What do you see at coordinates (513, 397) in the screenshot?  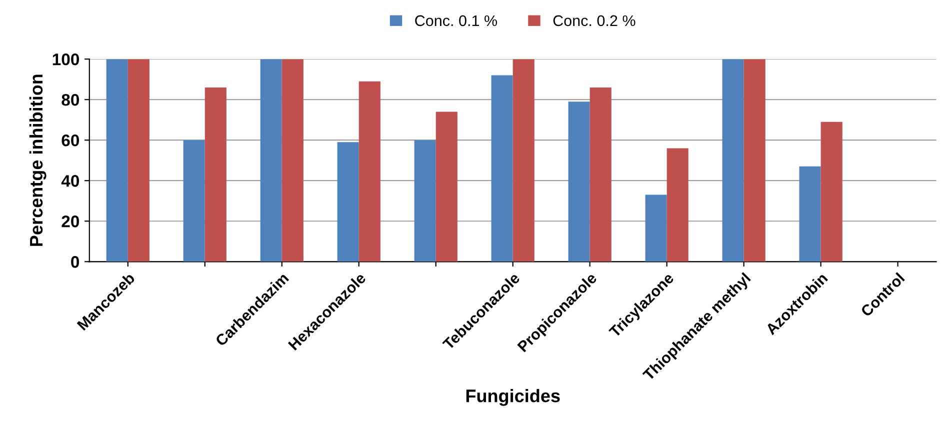 I see `x-axis-title: Fungicides` at bounding box center [513, 397].